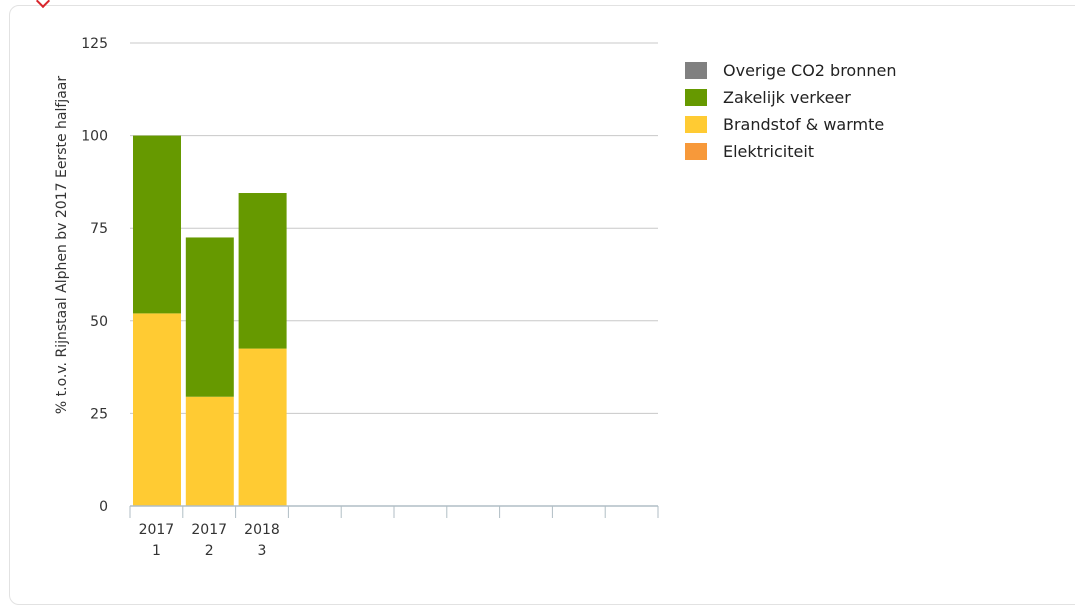  Describe the element at coordinates (99, 229) in the screenshot. I see `y-tick-label: 75` at that location.